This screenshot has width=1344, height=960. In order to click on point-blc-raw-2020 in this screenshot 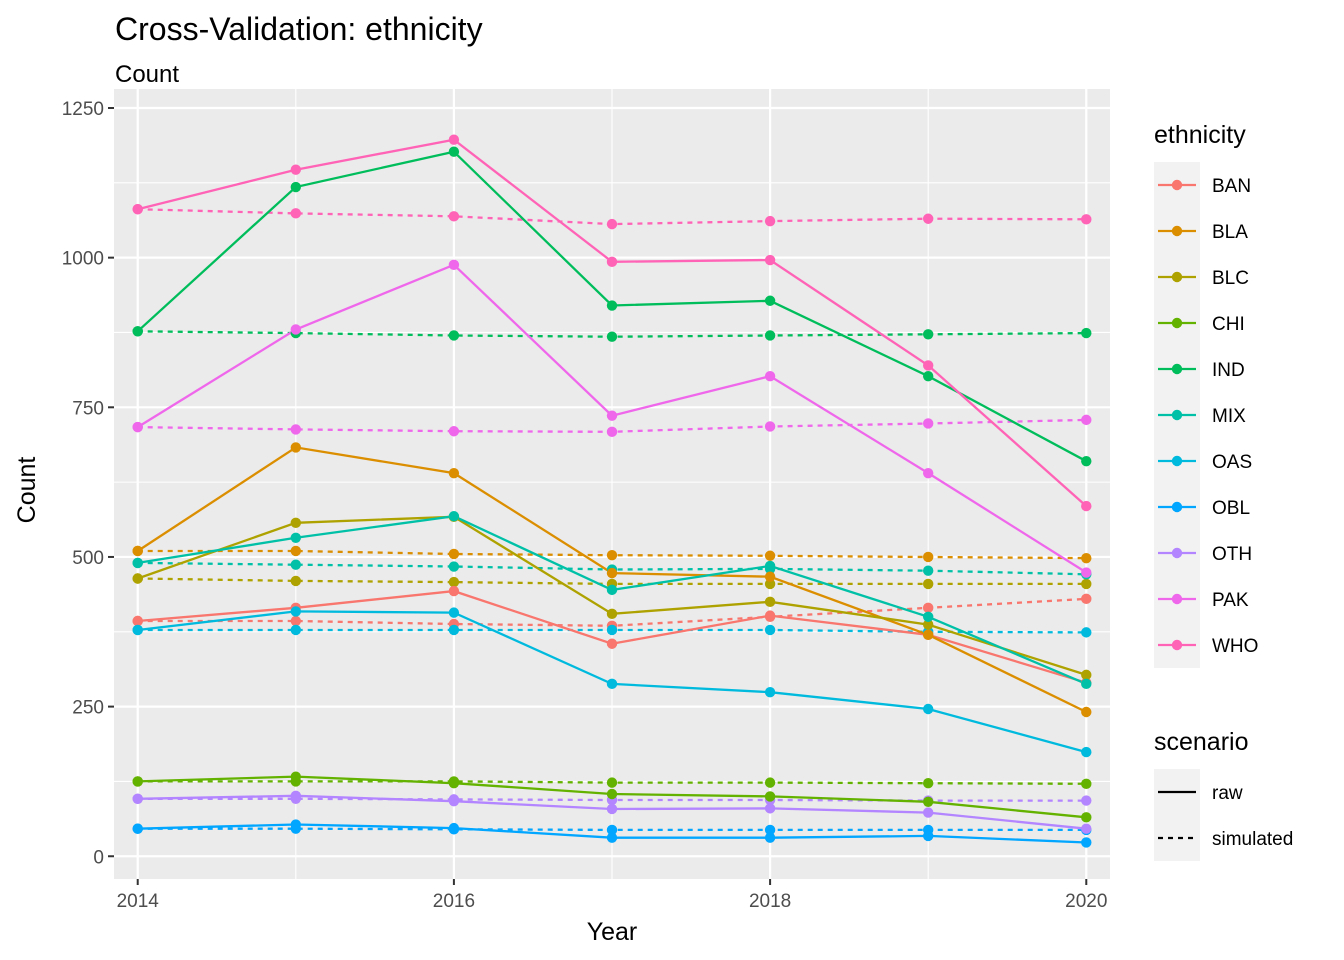, I will do `click(1086, 675)`.